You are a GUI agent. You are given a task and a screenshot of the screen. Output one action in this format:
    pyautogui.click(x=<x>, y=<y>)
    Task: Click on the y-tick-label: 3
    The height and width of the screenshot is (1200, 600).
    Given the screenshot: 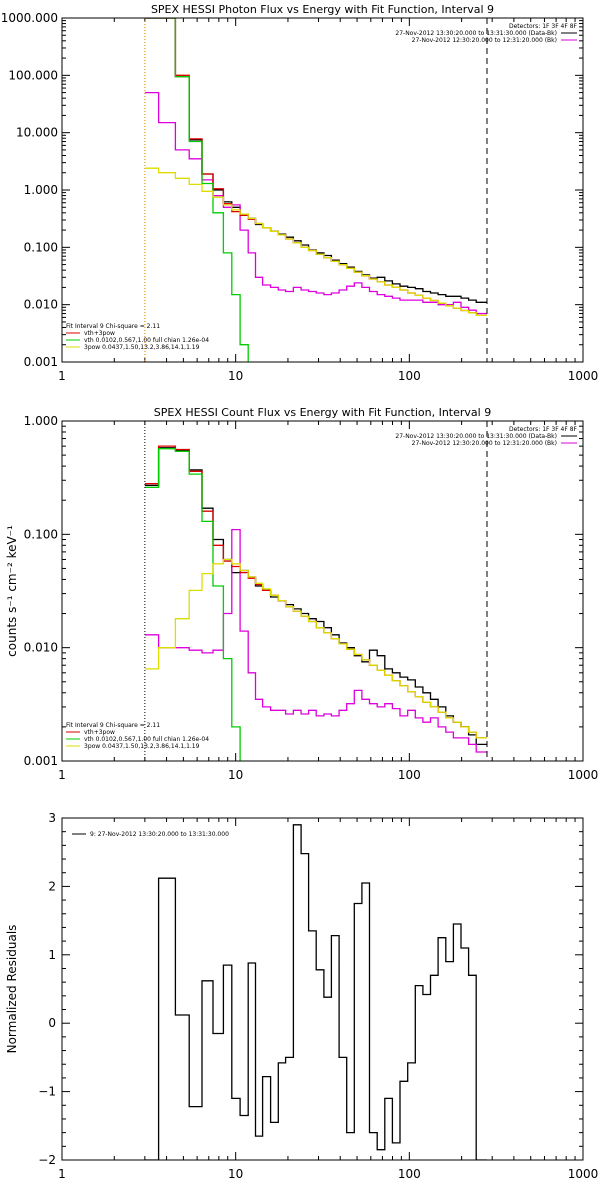 What is the action you would take?
    pyautogui.click(x=52, y=818)
    